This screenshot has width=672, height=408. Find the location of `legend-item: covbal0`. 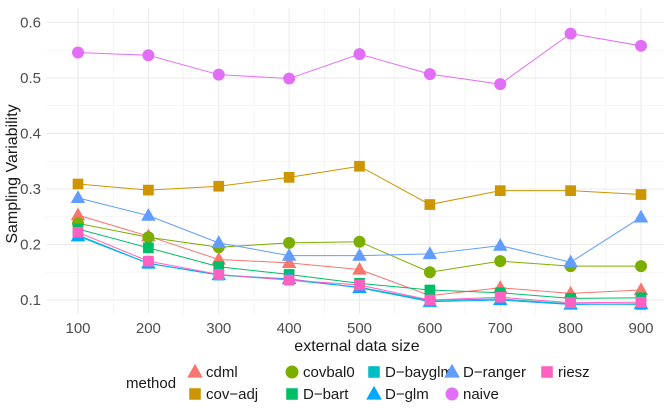

legend-item: covbal0 is located at coordinates (320, 372).